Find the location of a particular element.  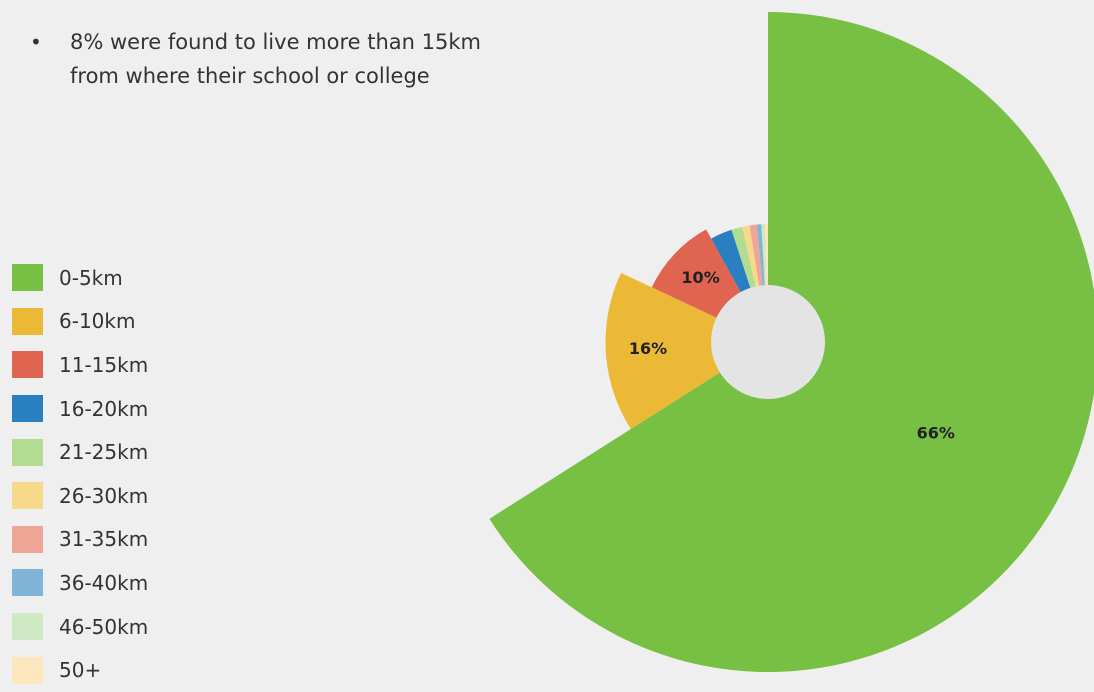

legend-item: 16-20km is located at coordinates (80, 409).